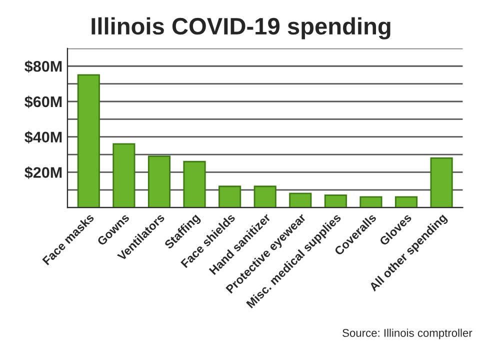 Image resolution: width=482 pixels, height=346 pixels. What do you see at coordinates (43, 172) in the screenshot?
I see `y-tick-label: $20M` at bounding box center [43, 172].